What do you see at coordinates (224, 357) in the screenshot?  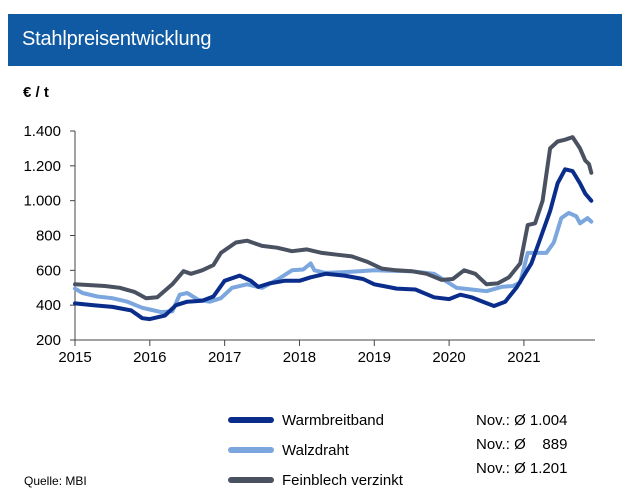 I see `x-tick-label: 2017` at bounding box center [224, 357].